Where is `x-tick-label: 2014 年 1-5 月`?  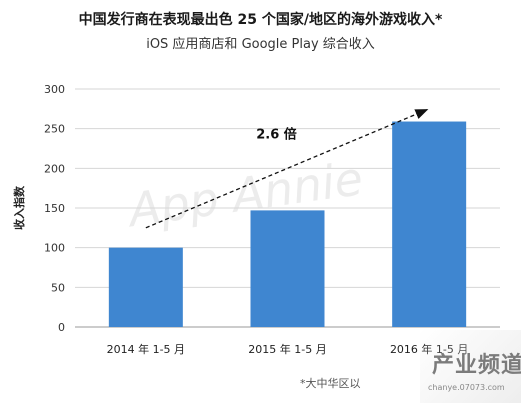
x-tick-label: 2014 年 1-5 月 is located at coordinates (146, 349).